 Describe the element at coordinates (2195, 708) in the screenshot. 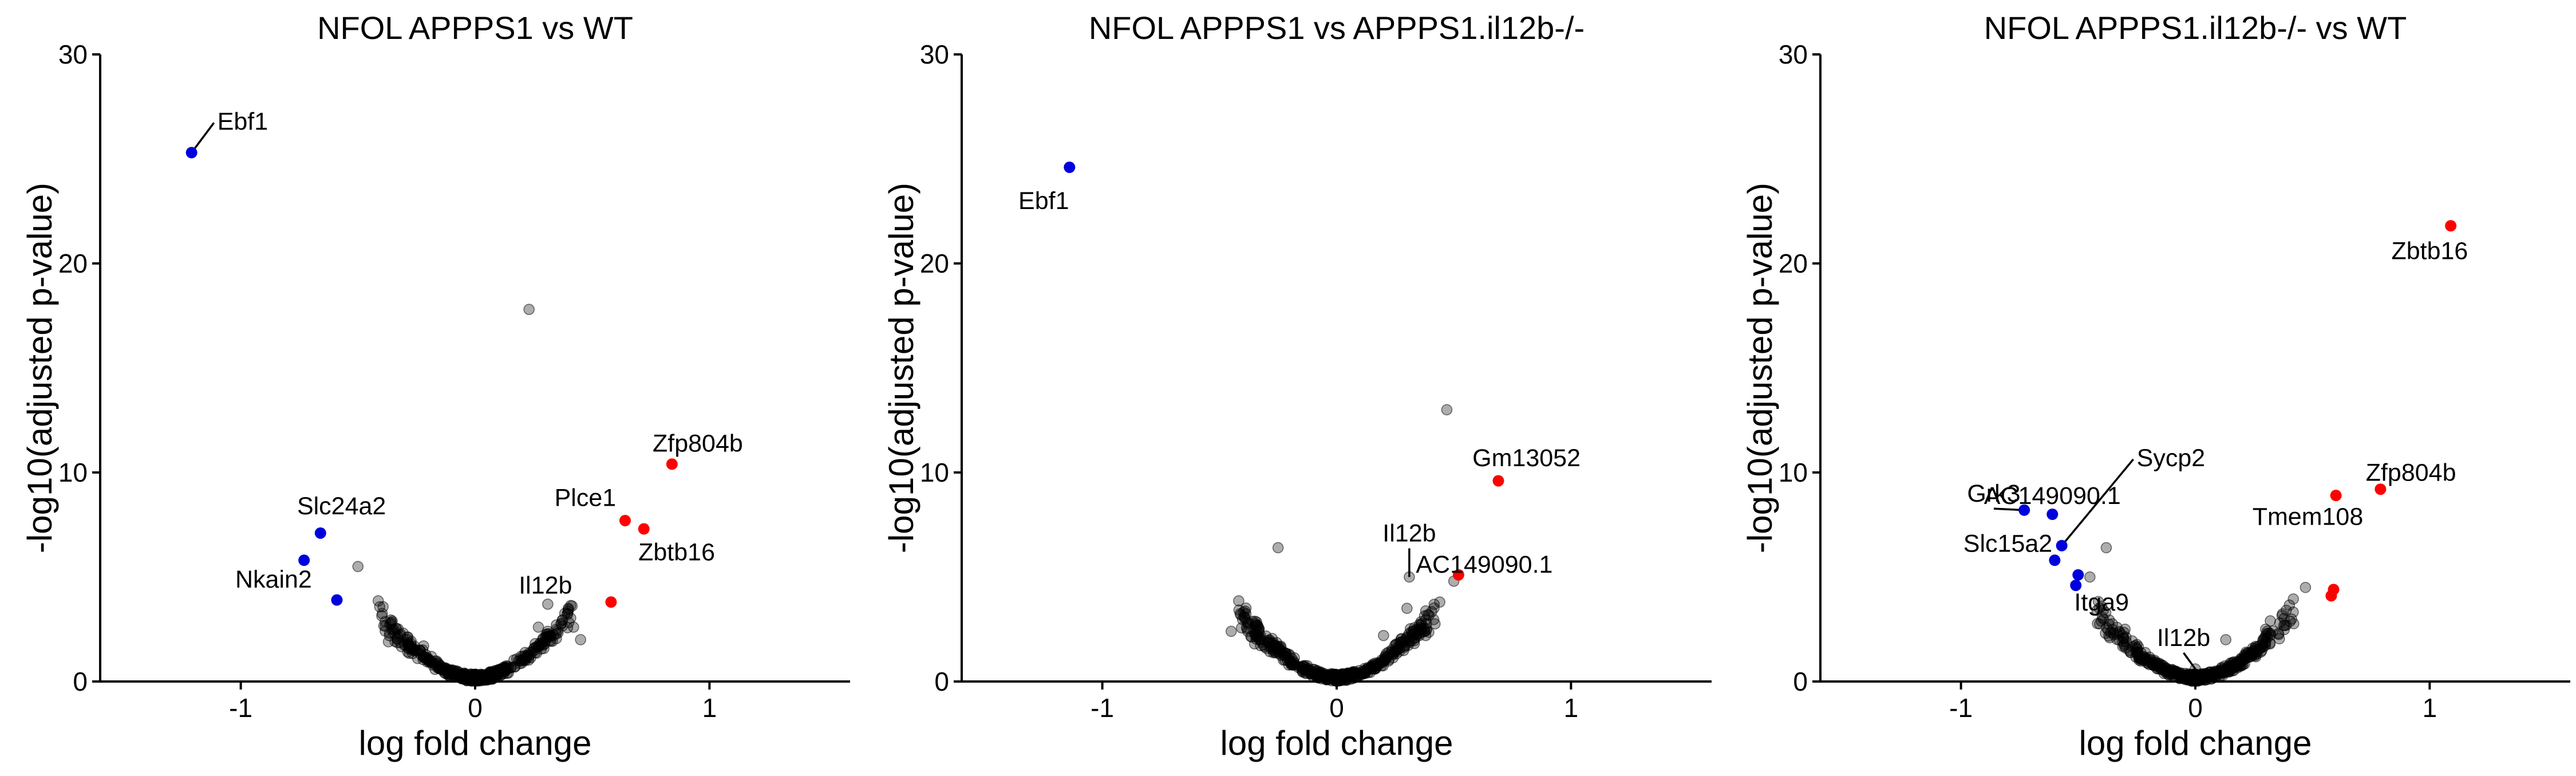

I see `x-tick-label: 0` at that location.